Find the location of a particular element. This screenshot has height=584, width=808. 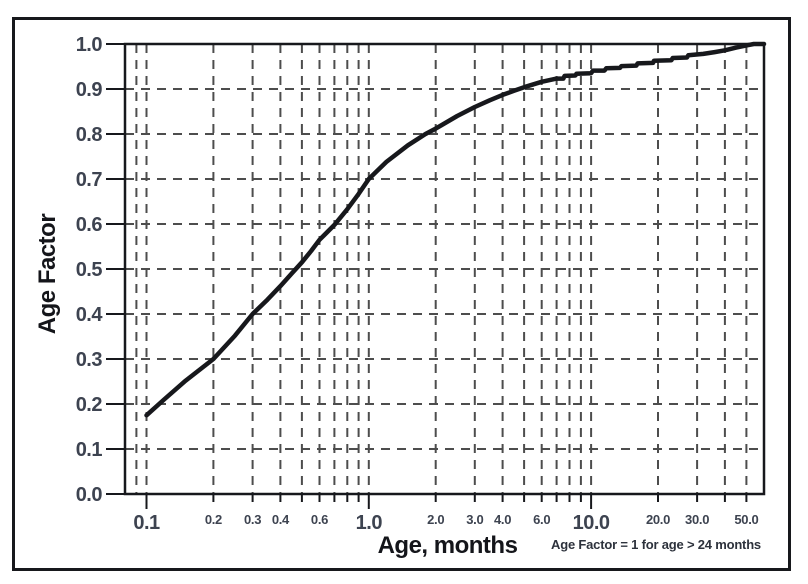

svg-text: 20.0 is located at coordinates (658, 519).